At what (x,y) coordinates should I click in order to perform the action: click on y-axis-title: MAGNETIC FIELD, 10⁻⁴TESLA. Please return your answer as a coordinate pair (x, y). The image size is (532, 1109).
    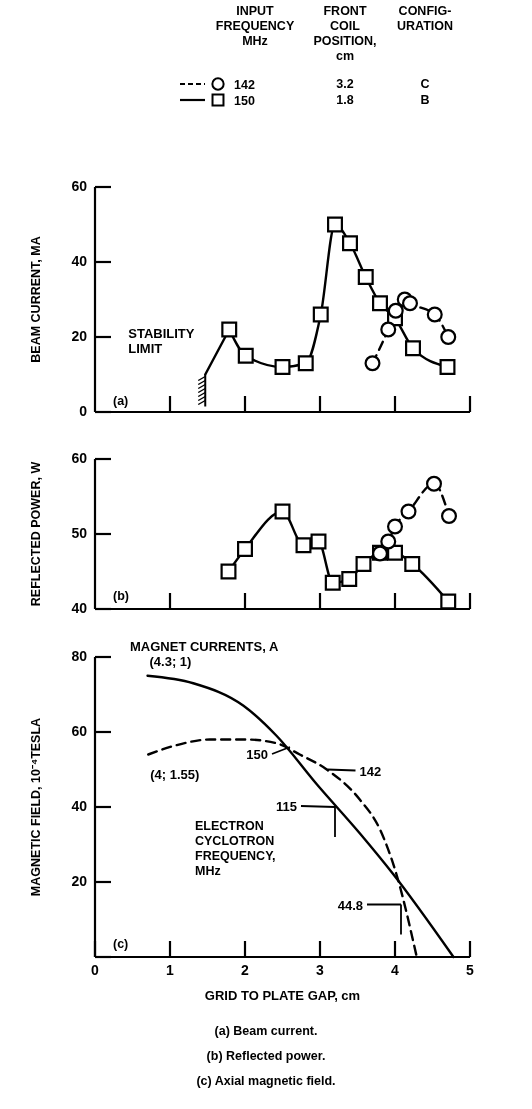
    Looking at the image, I should click on (36, 807).